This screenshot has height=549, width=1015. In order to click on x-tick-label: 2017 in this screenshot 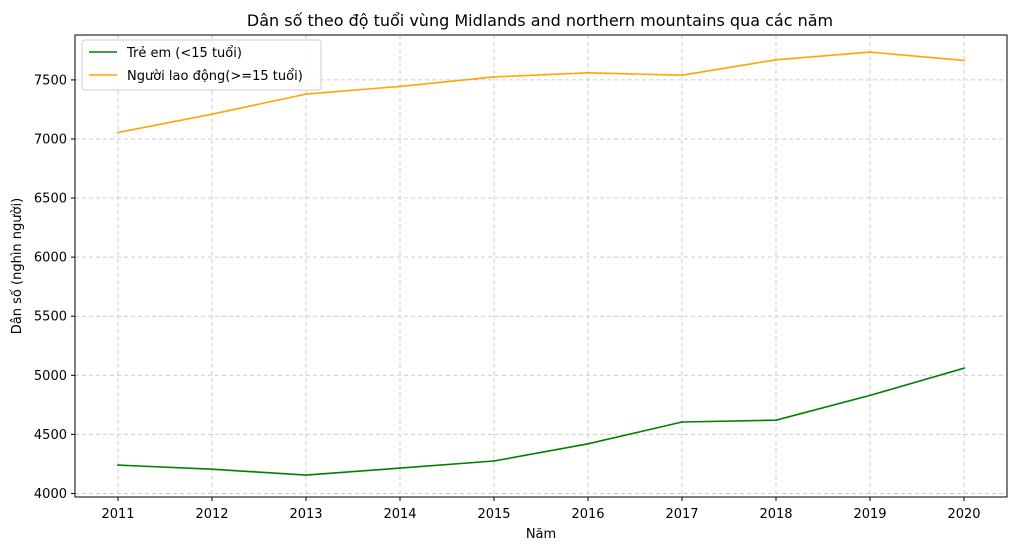, I will do `click(681, 514)`.